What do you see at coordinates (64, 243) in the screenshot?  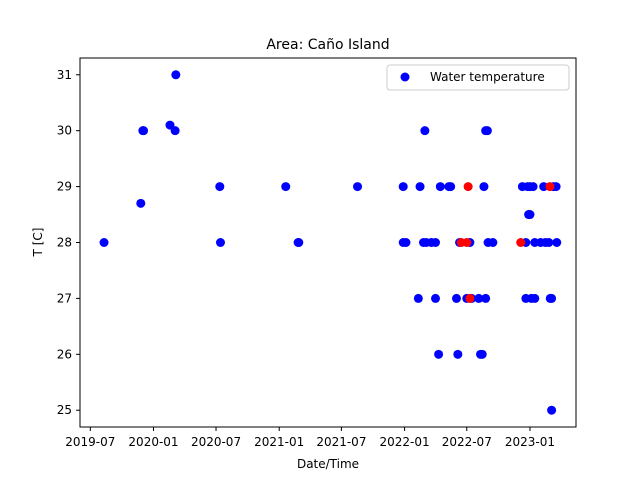 I see `y-tick-label-3: 28` at bounding box center [64, 243].